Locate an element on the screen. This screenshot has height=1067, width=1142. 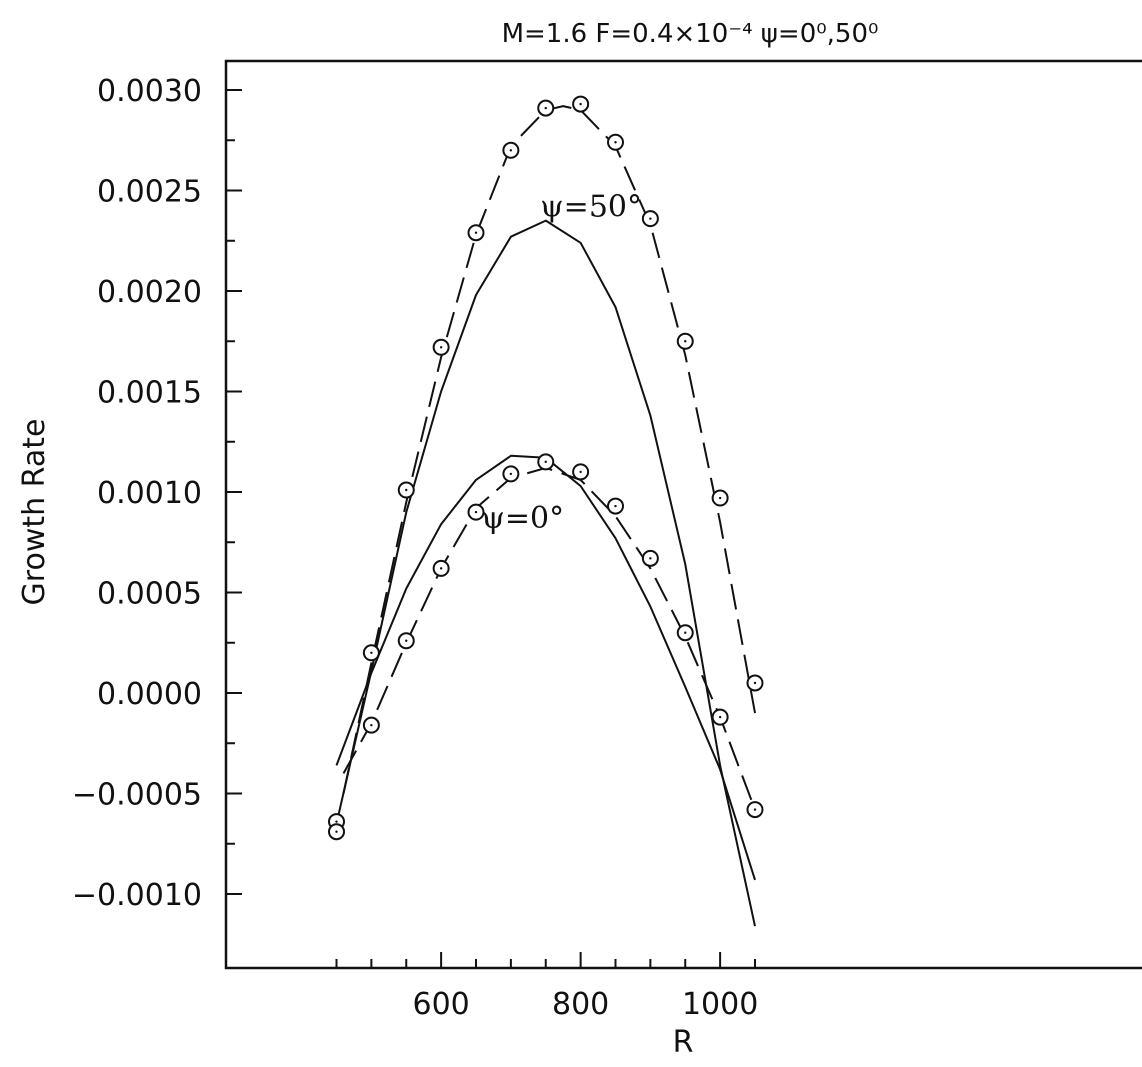
y-tick-label: 0.0025 is located at coordinates (149, 192).